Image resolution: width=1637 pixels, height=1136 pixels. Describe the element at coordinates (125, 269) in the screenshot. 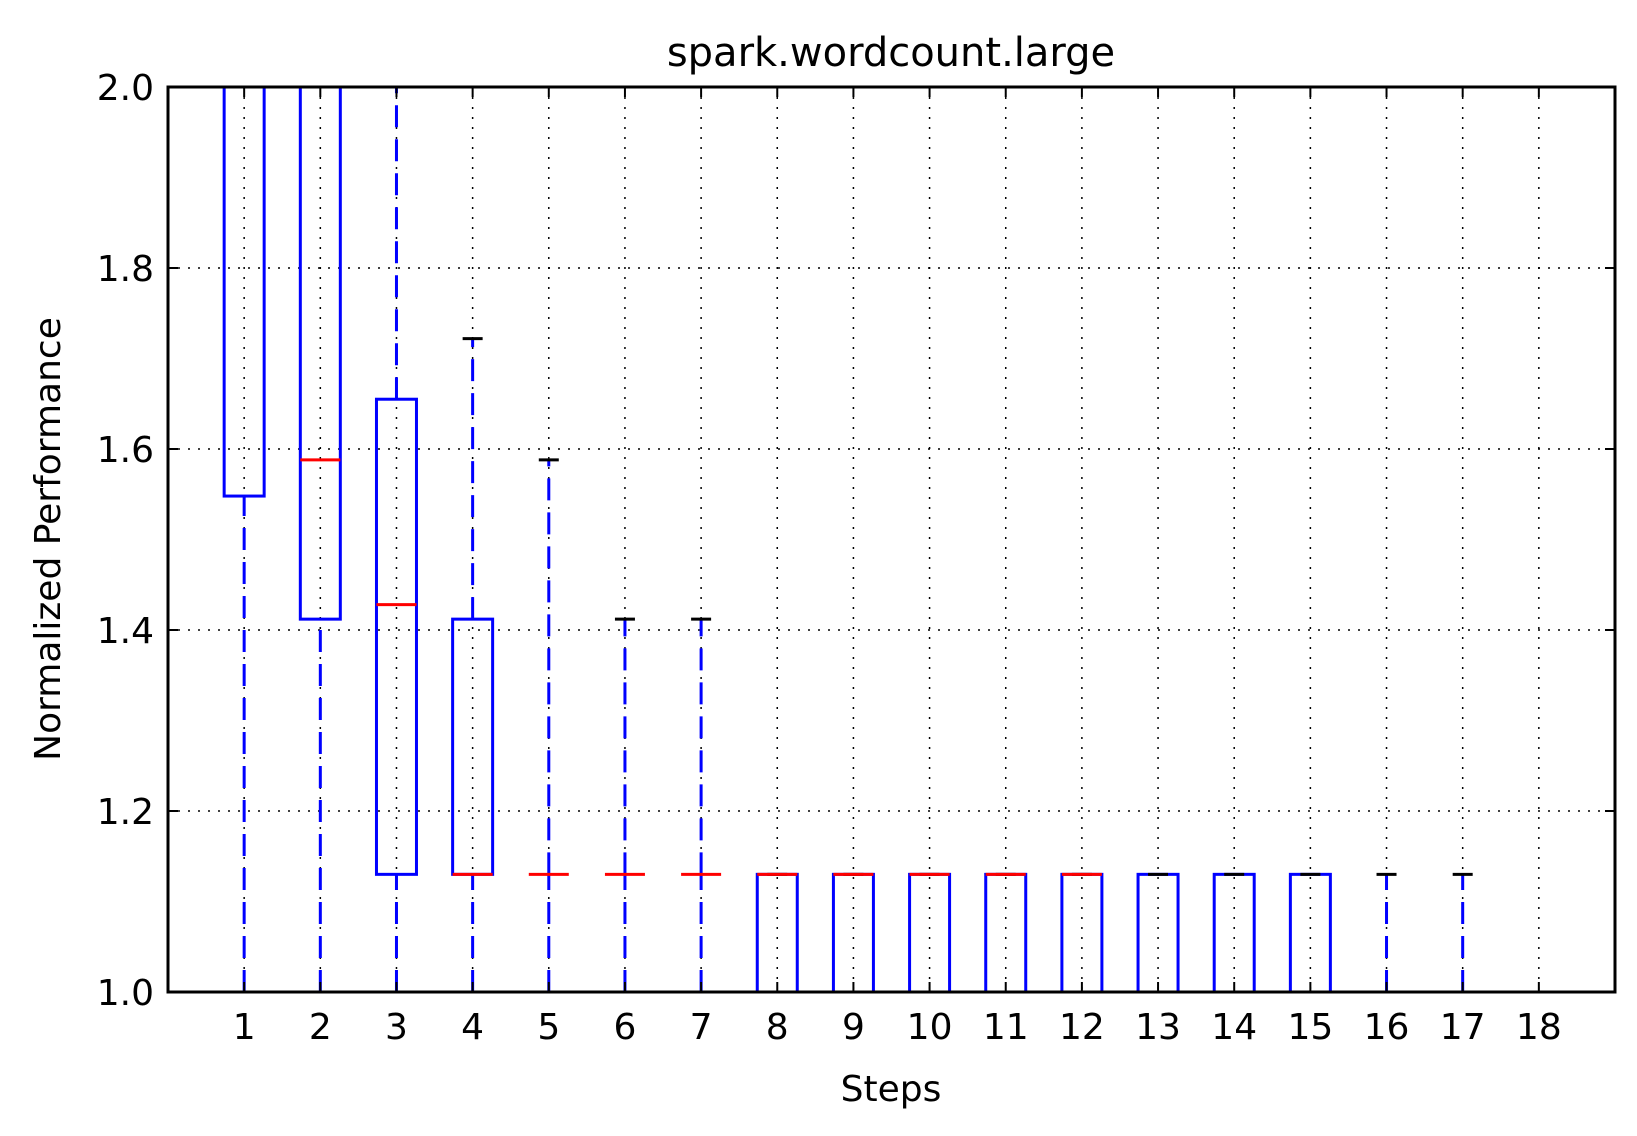

I see `y-tick-label-4: 1.8` at that location.